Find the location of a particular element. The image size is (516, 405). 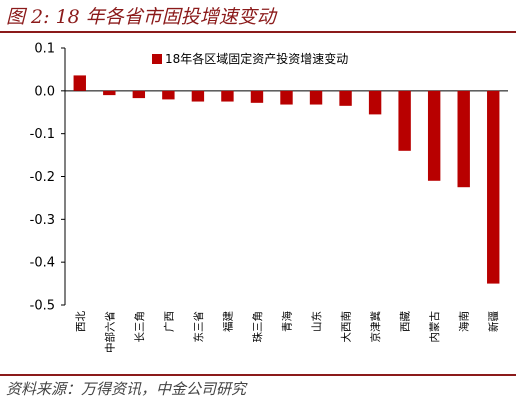

y-tick-label: -0.1 is located at coordinates (42, 134).